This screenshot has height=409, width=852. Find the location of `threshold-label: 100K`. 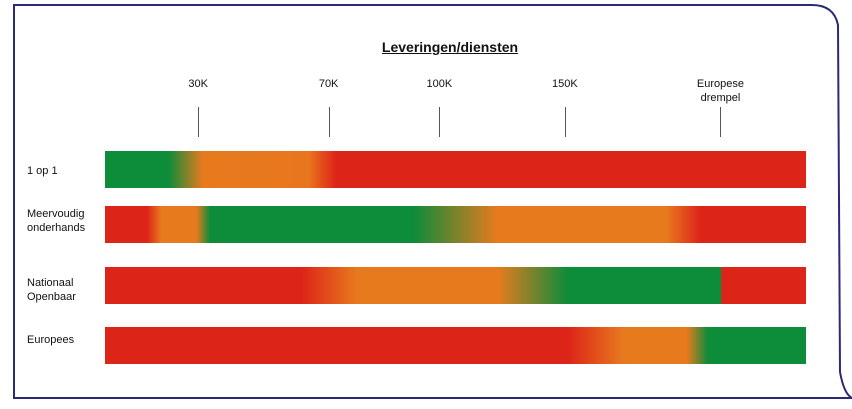

threshold-label: 100K is located at coordinates (439, 84).